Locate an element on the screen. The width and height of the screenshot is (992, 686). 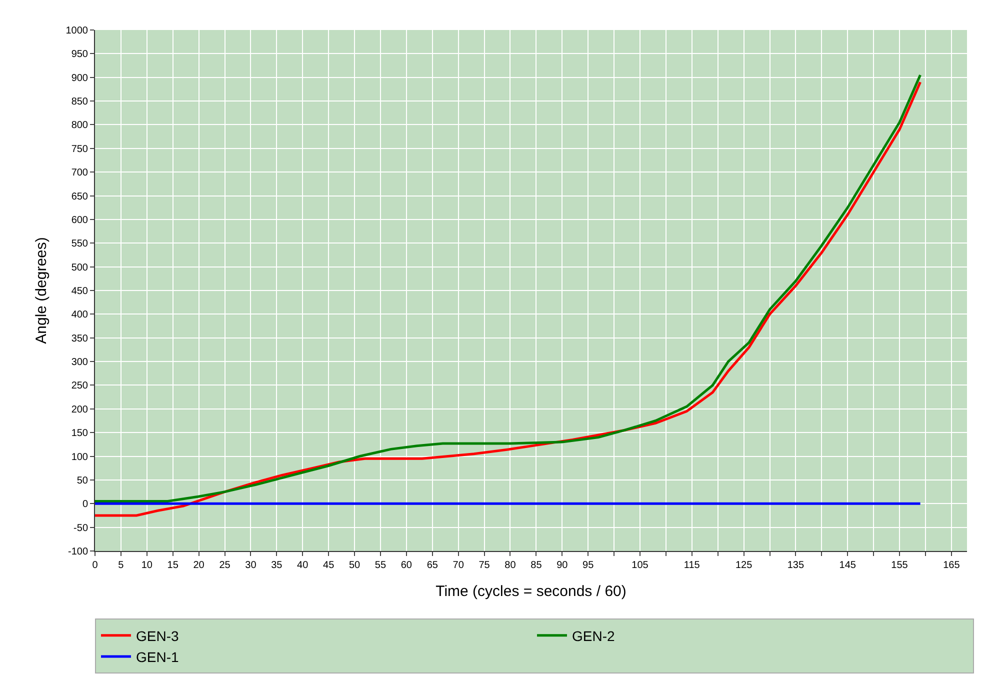
y-tick-label: 50 is located at coordinates (82, 480).